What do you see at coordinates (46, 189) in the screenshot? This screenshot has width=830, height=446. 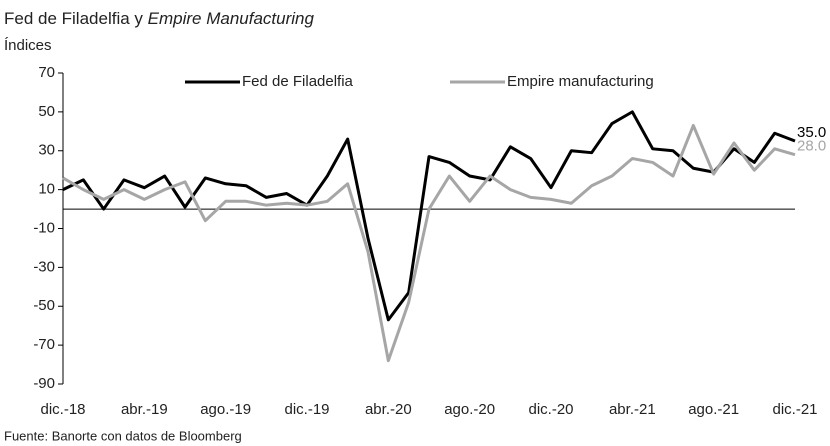 I see `y-tick-label: 10` at bounding box center [46, 189].